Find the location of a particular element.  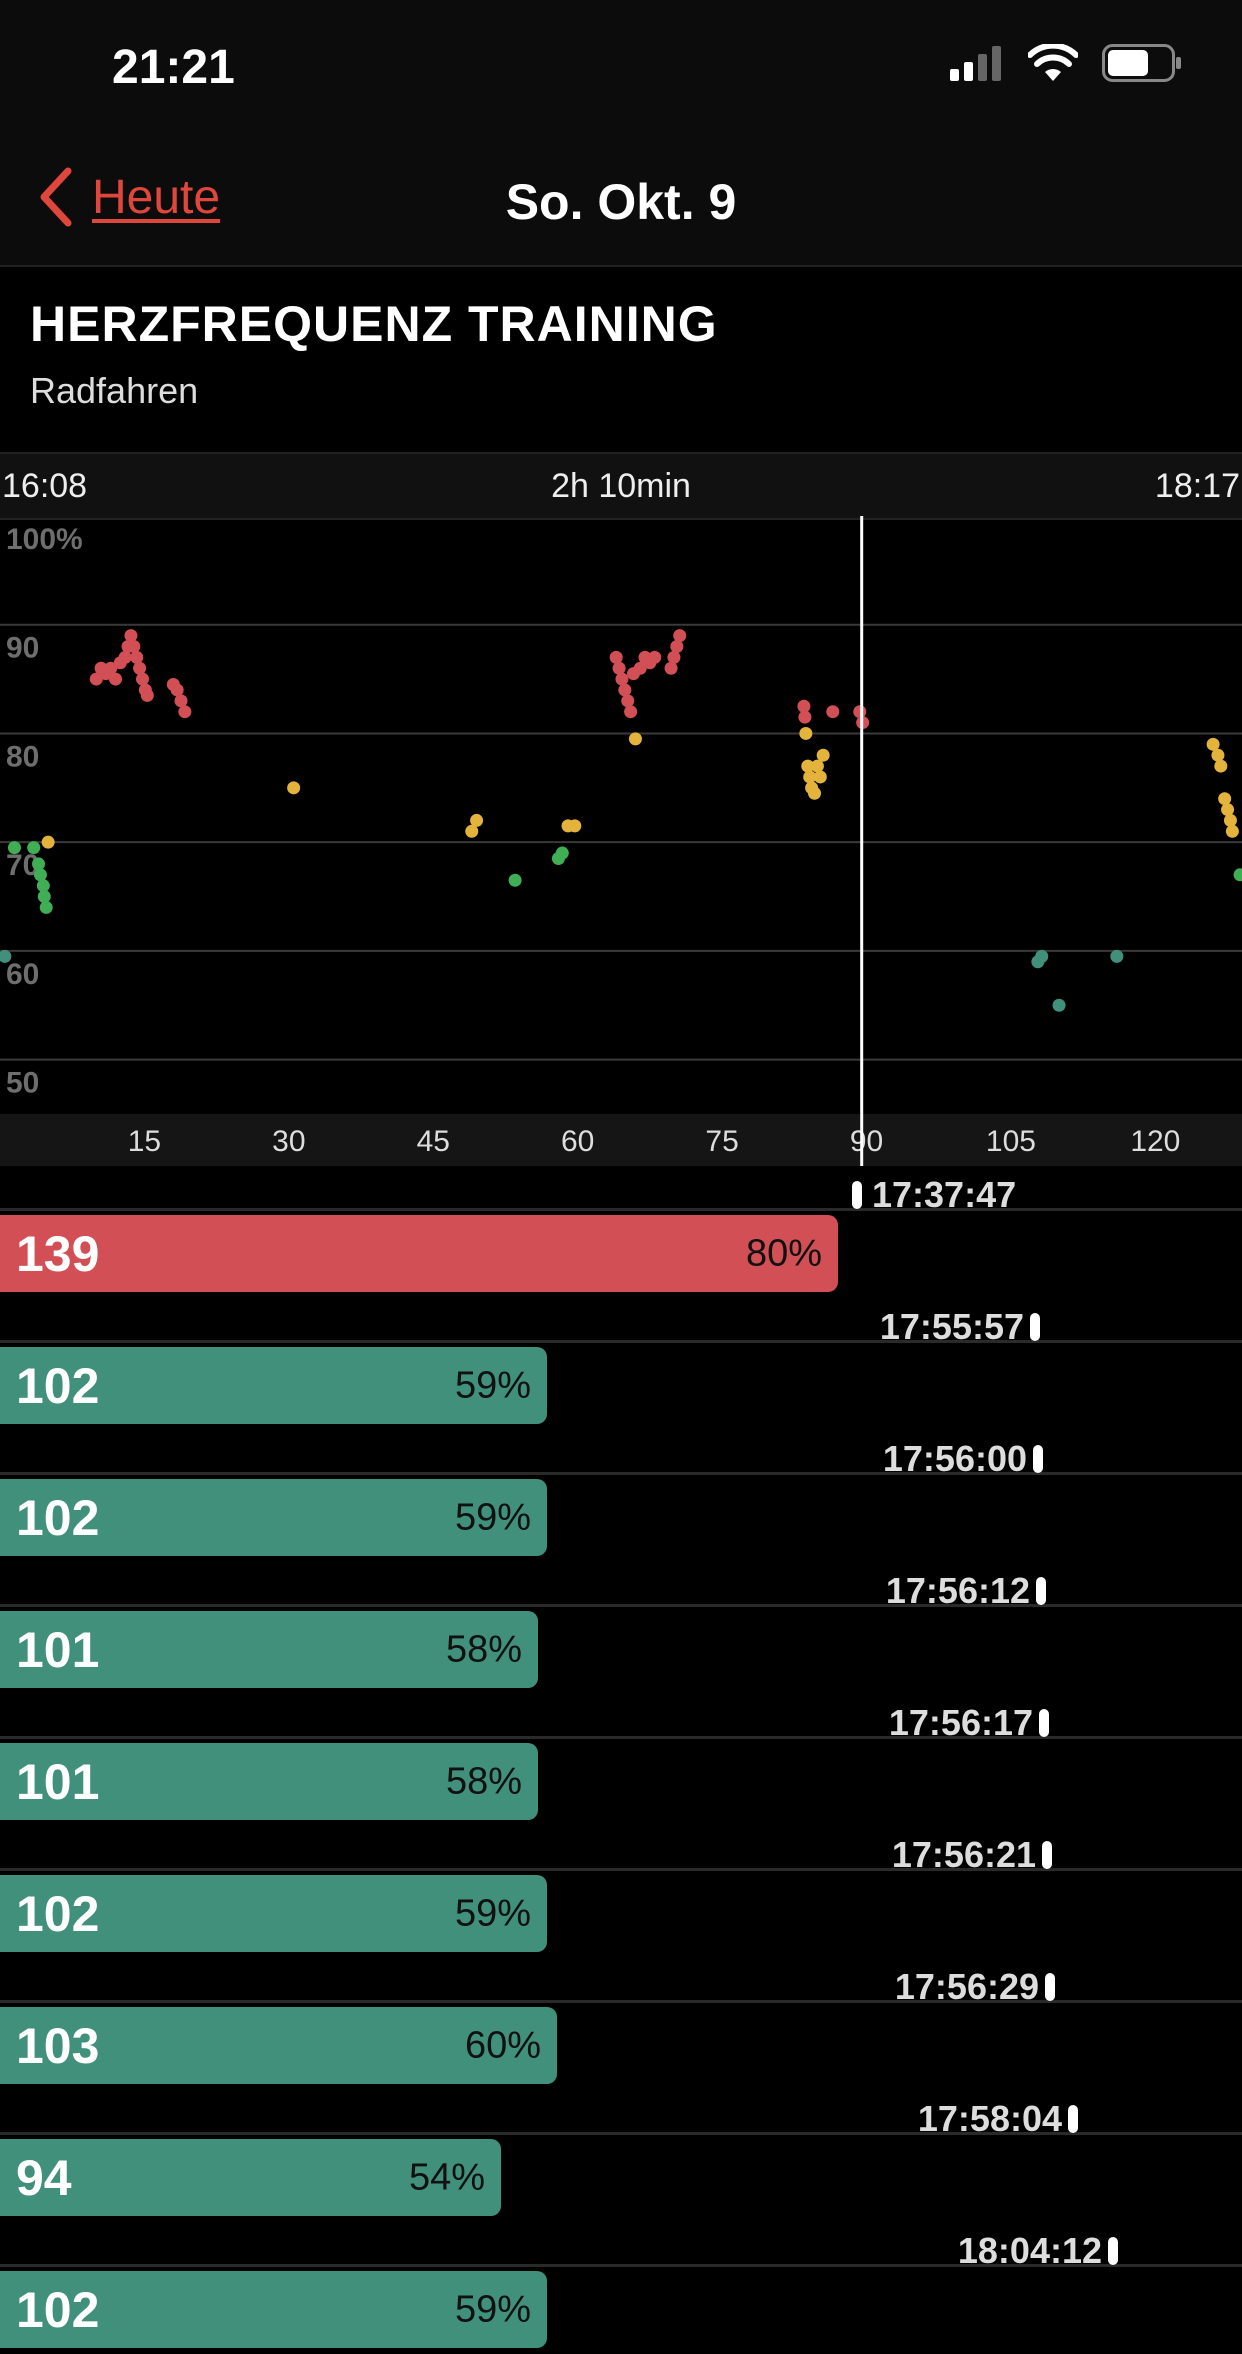

timestamp: 17:56:12 is located at coordinates (957, 1590).